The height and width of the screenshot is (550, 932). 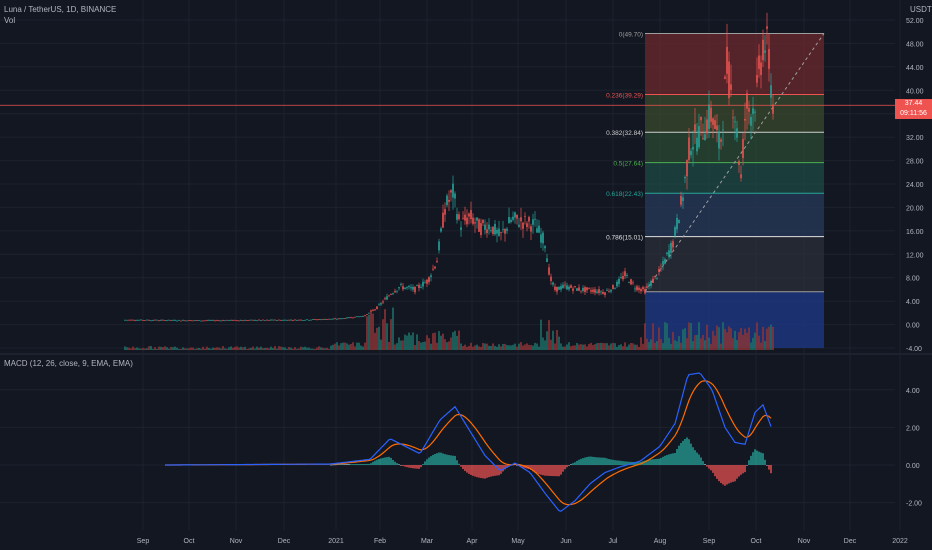 I want to click on symbol-title: Luna / TetherUS, 1D, BINANCE, so click(x=60, y=9).